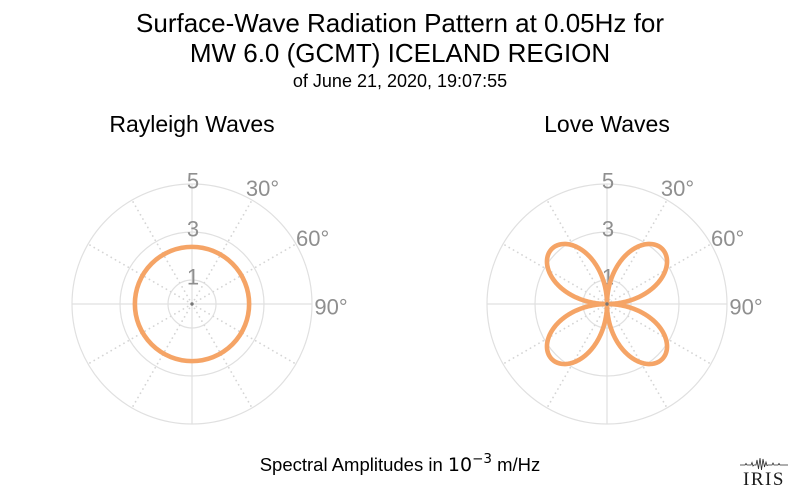 This screenshot has height=496, width=800. I want to click on caption-exponent: −3, so click(482, 459).